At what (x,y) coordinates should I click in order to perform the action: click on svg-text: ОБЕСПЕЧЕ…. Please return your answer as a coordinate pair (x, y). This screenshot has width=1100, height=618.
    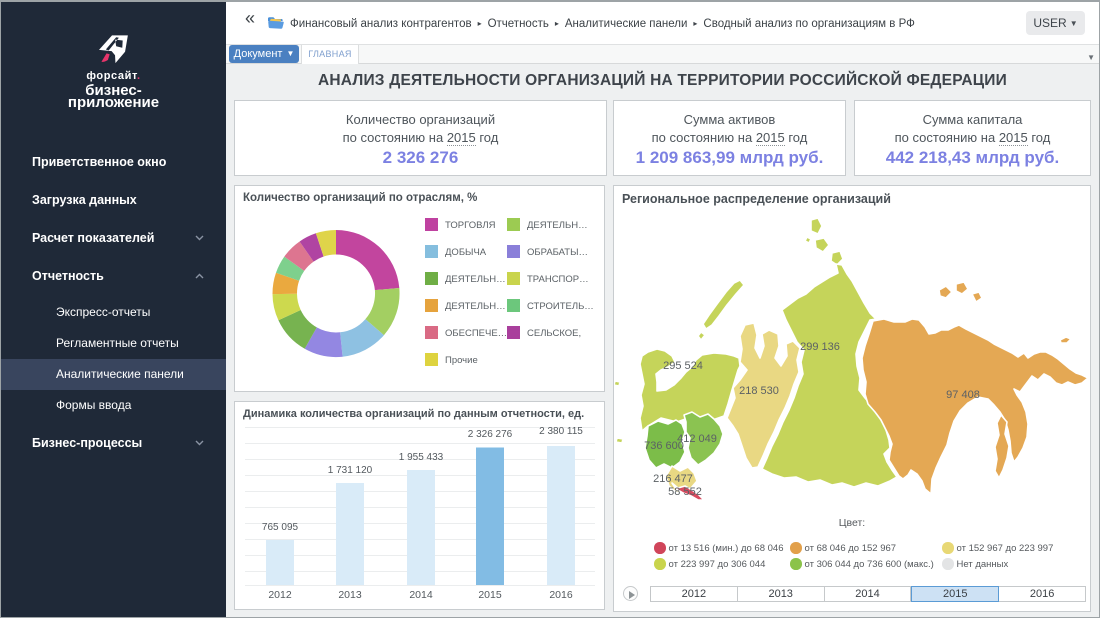
    Looking at the image, I should click on (476, 333).